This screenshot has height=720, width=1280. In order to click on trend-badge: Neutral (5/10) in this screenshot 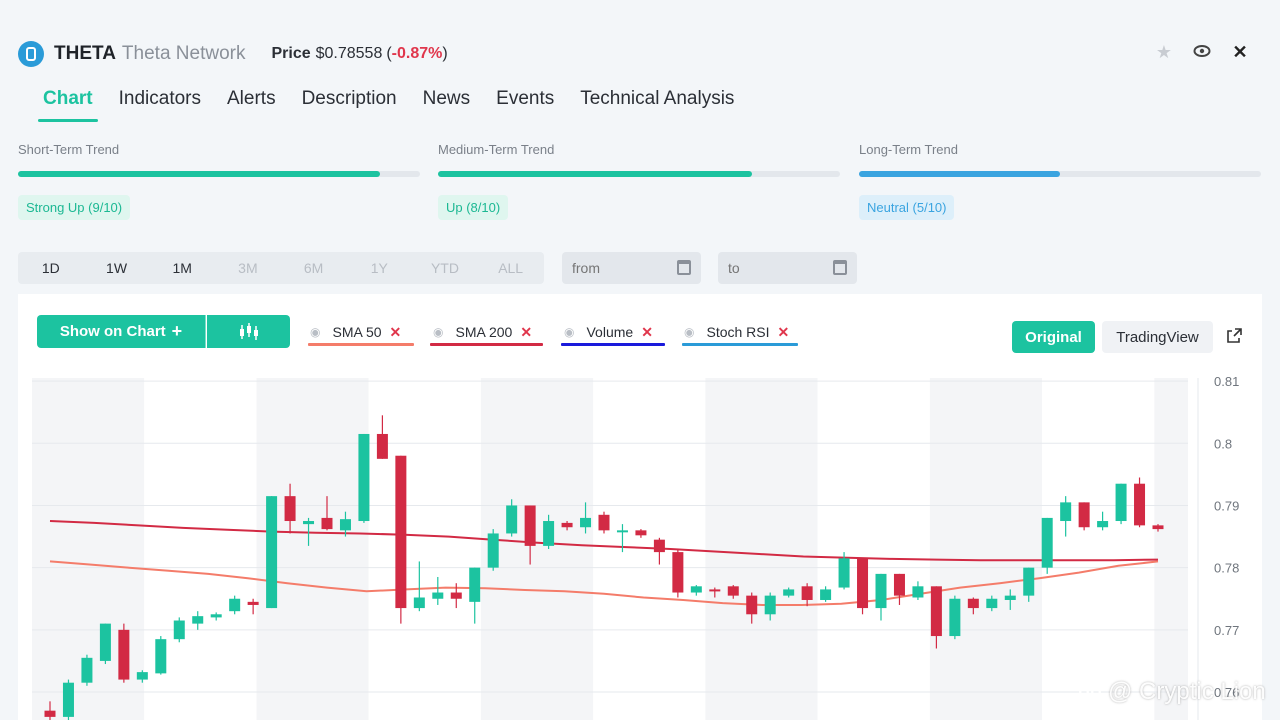, I will do `click(907, 207)`.